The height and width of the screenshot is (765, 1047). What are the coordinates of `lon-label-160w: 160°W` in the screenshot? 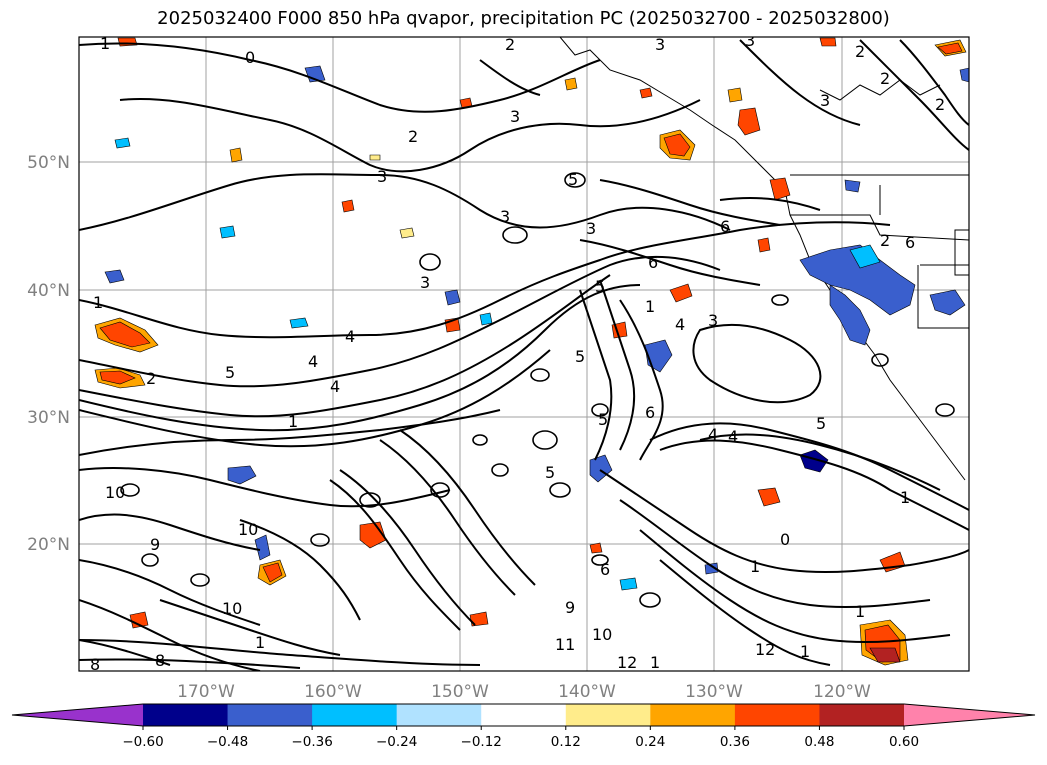 It's located at (333, 692).